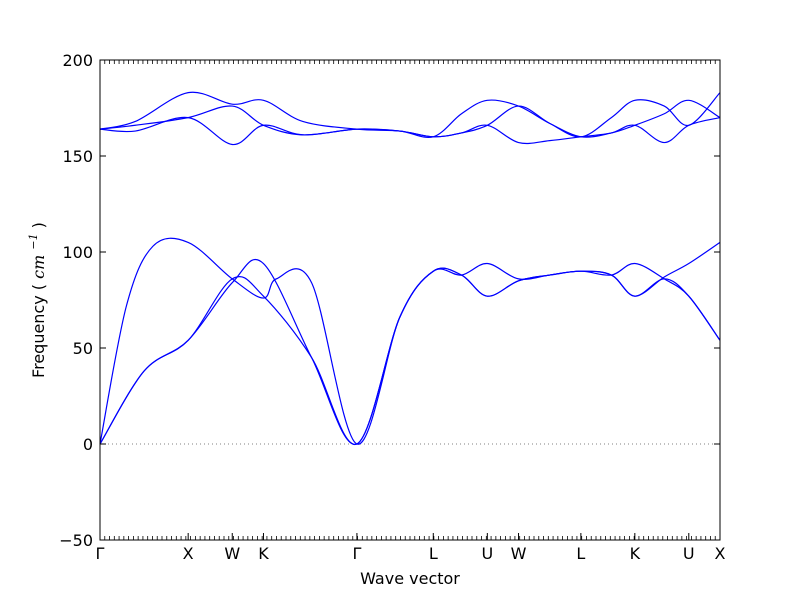  I want to click on x-axis-label: Wave vector, so click(410, 578).